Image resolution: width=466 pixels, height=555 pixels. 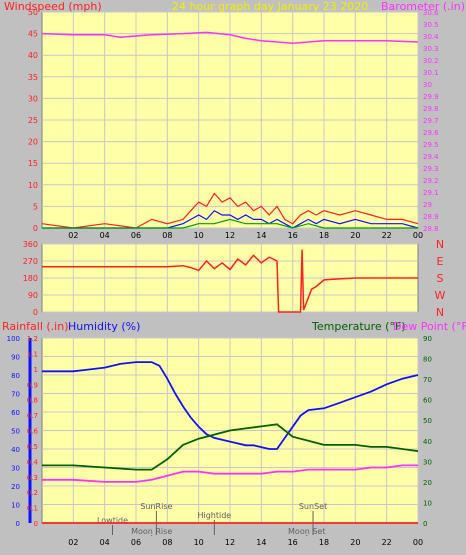 What do you see at coordinates (214, 515) in the screenshot?
I see `annotation-label: Hightide` at bounding box center [214, 515].